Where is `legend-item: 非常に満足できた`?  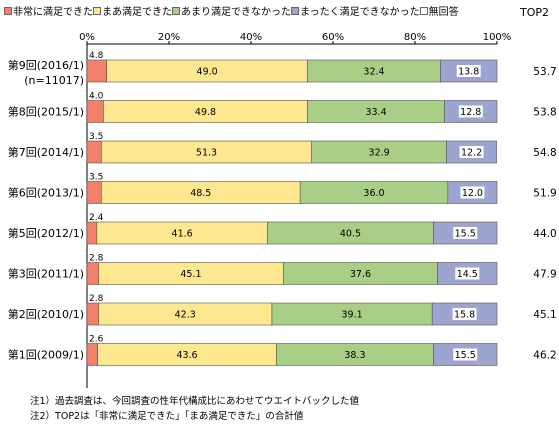
legend-item: 非常に満足できた is located at coordinates (48, 13).